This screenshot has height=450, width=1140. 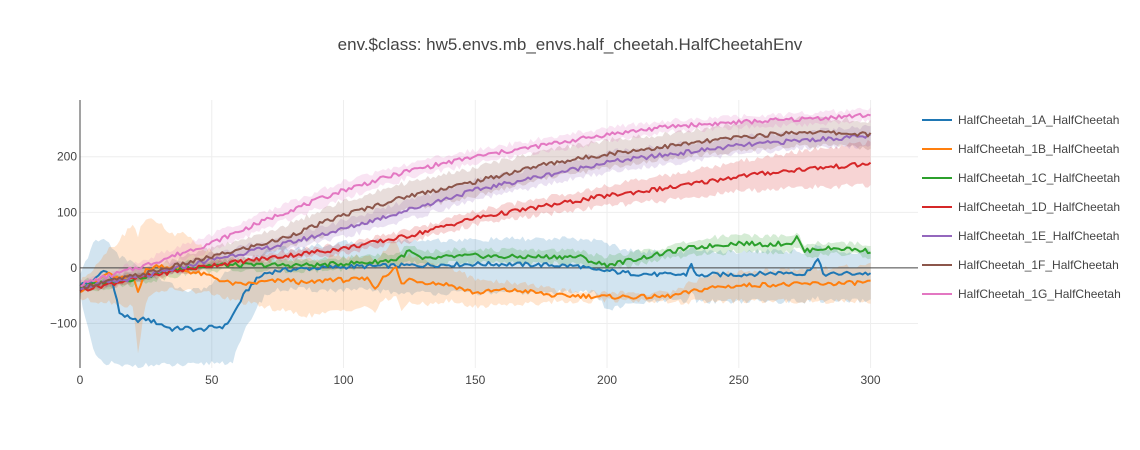 I want to click on legend-item-5: HalfCheetah_1E_HalfCheetah, so click(x=1021, y=235).